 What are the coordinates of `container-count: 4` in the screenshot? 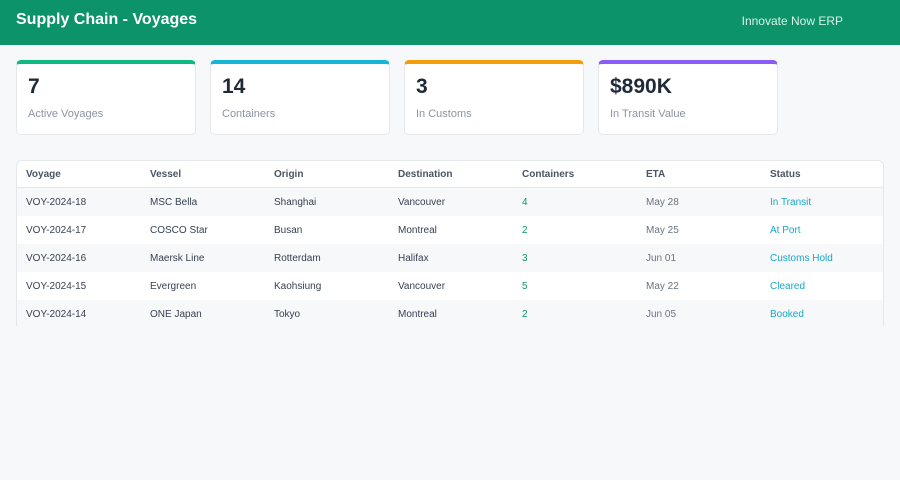 It's located at (575, 201).